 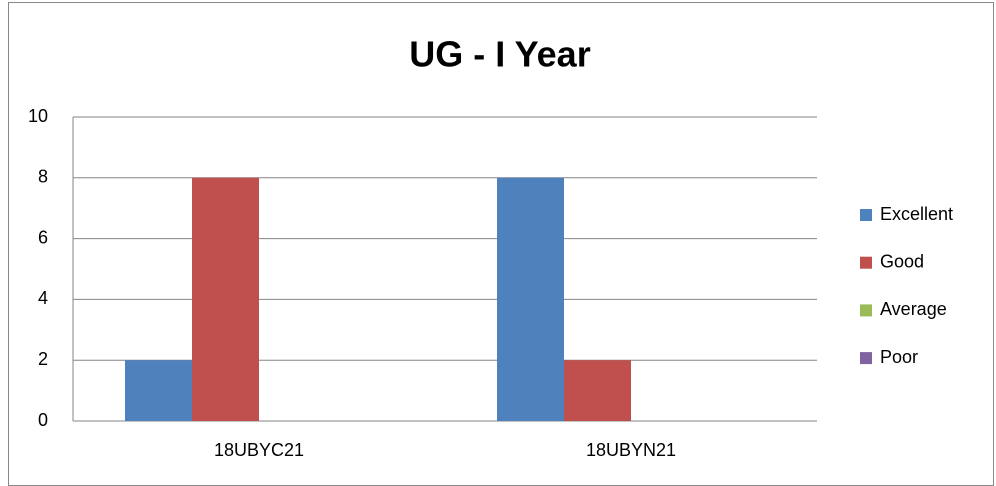 I want to click on x-tick-label: 18UBYN21, so click(x=631, y=450).